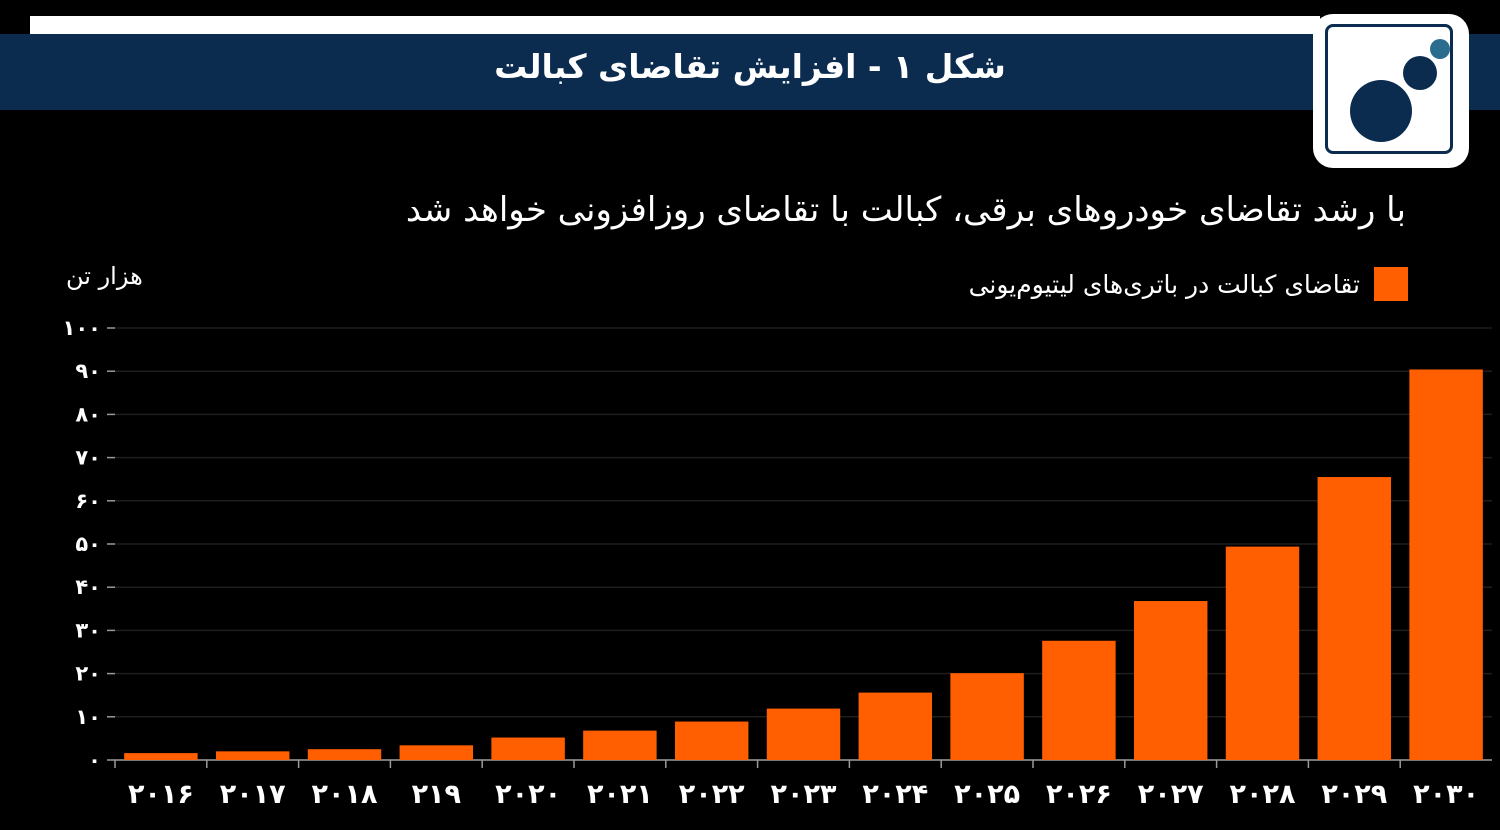 The height and width of the screenshot is (830, 1500). I want to click on x-tick-label: ۲۰۱۶, so click(161, 794).